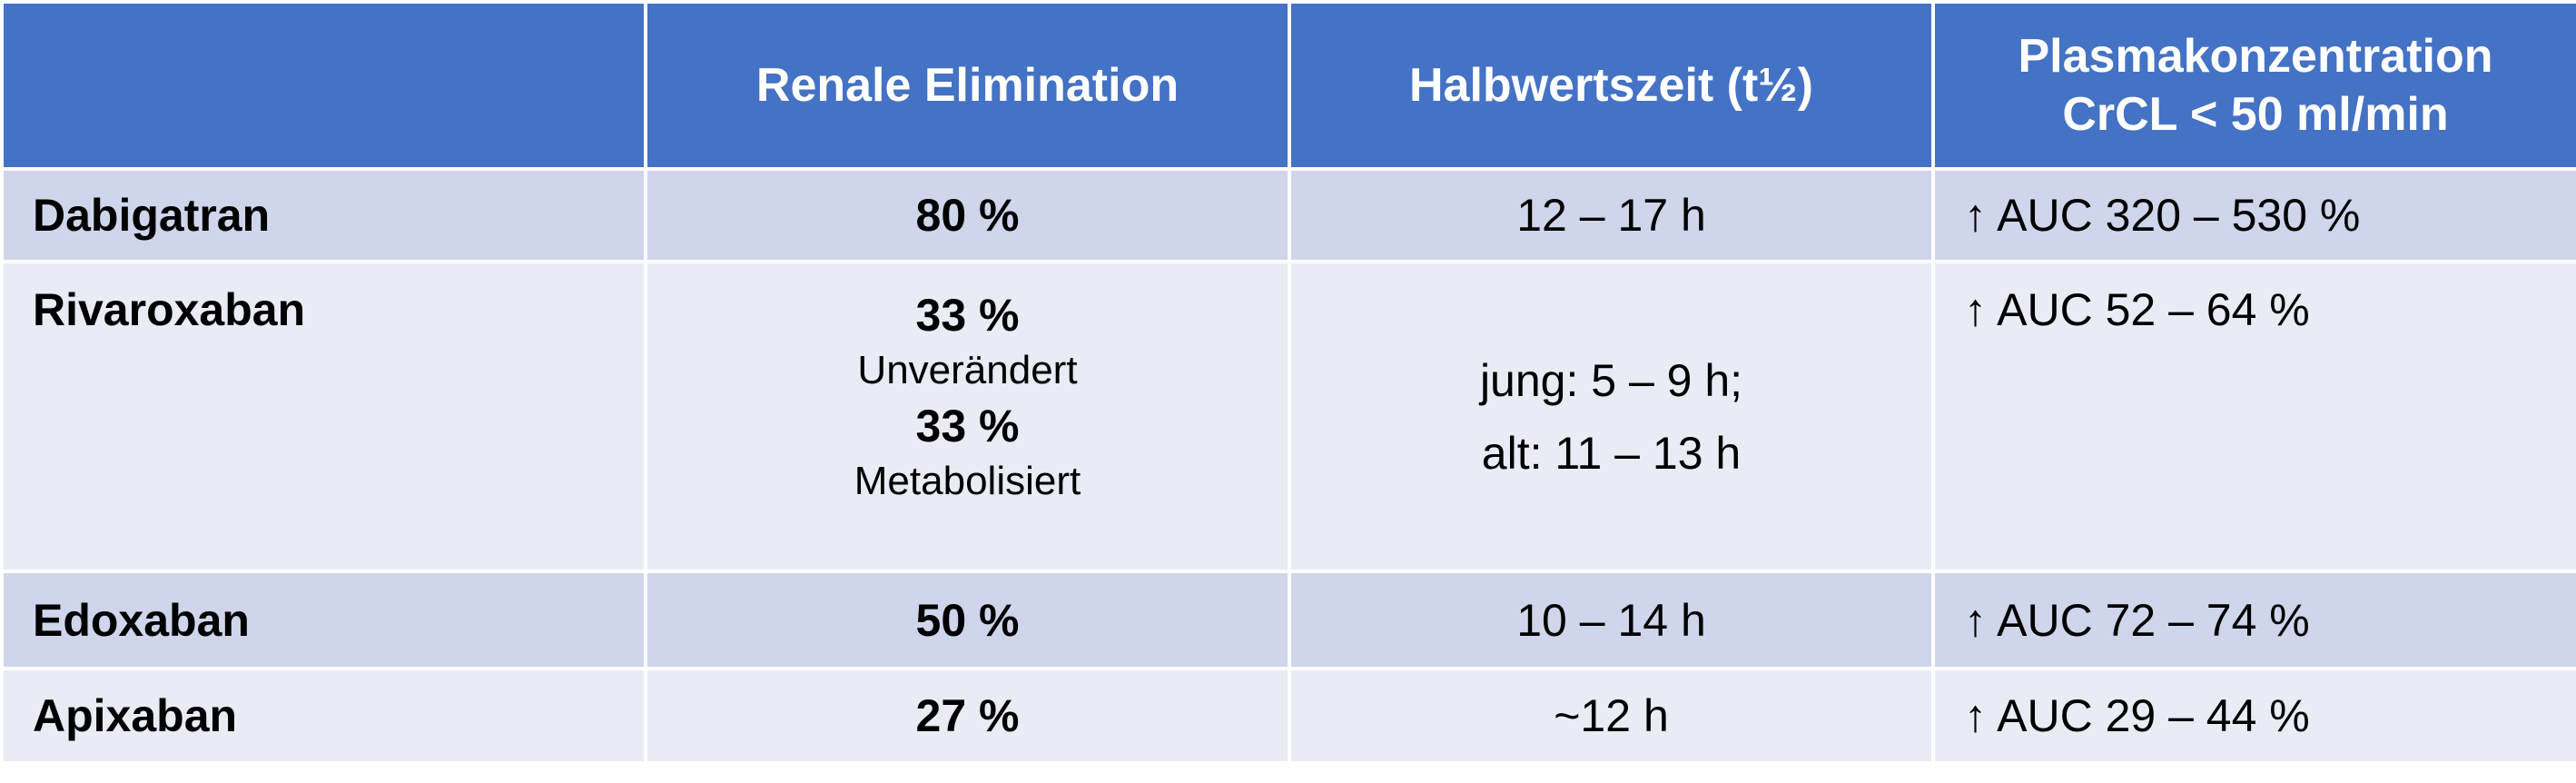 The width and height of the screenshot is (2576, 783). What do you see at coordinates (967, 715) in the screenshot?
I see `renal-value: 27 %` at bounding box center [967, 715].